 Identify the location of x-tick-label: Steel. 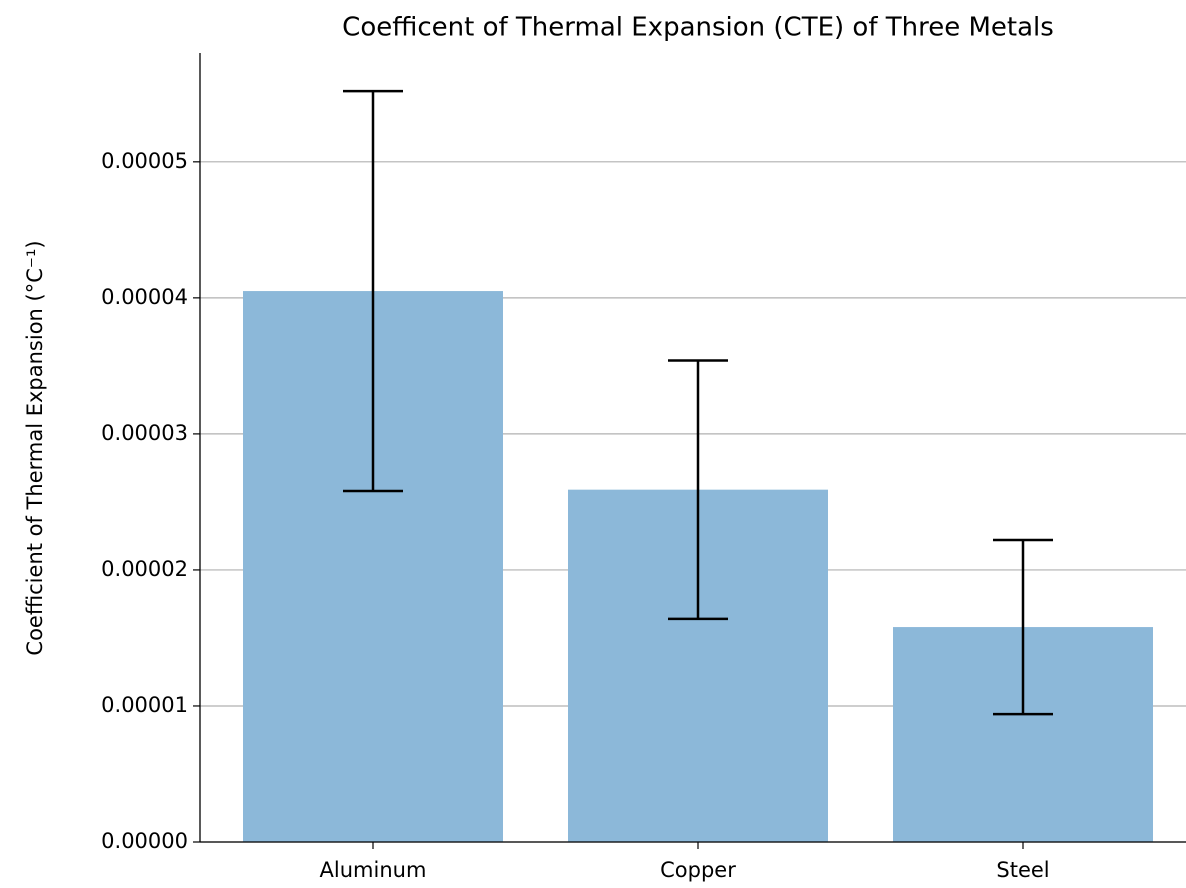
(1022, 870).